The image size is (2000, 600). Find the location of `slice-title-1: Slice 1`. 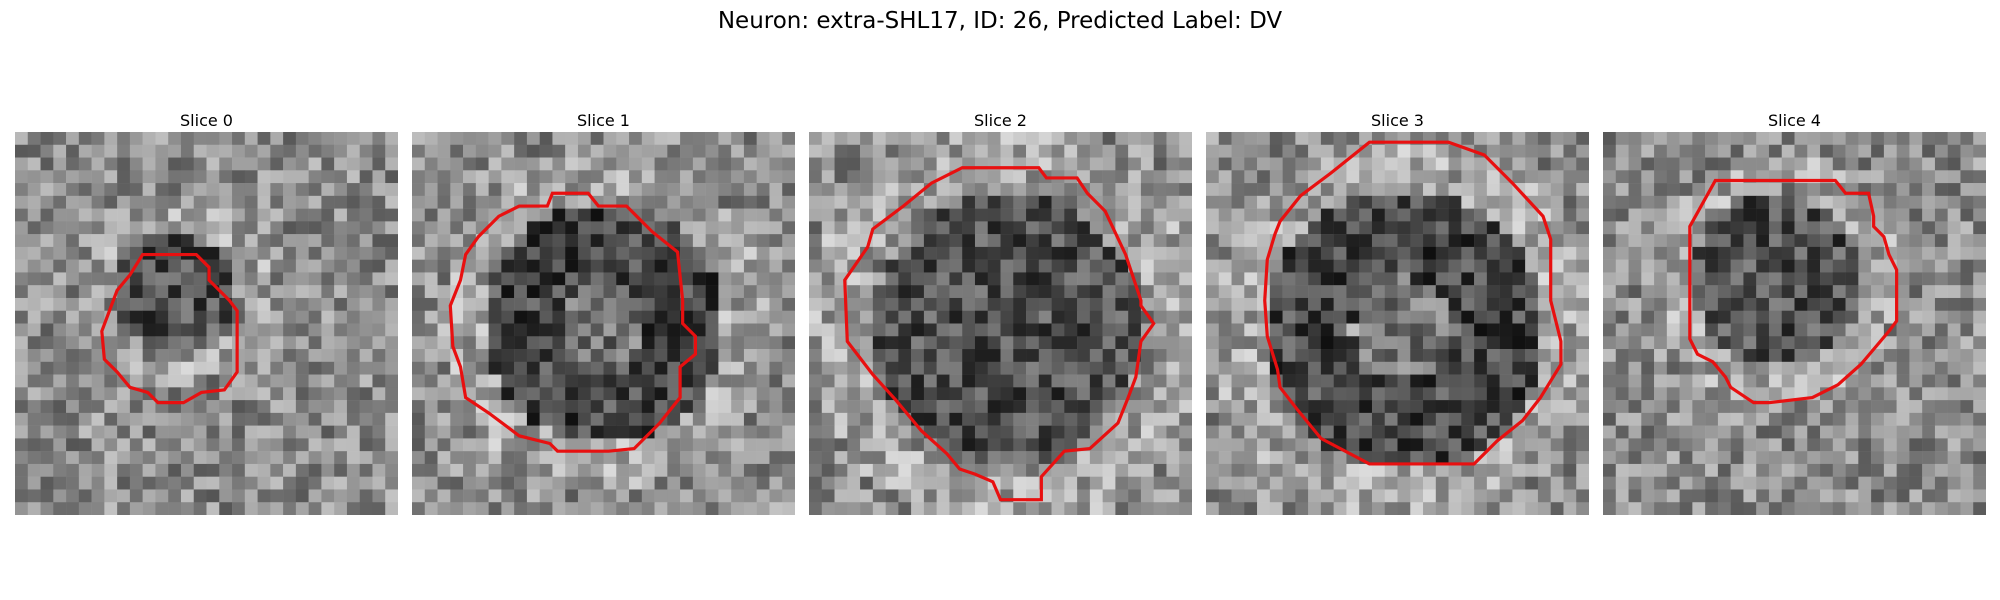

slice-title-1: Slice 1 is located at coordinates (603, 120).